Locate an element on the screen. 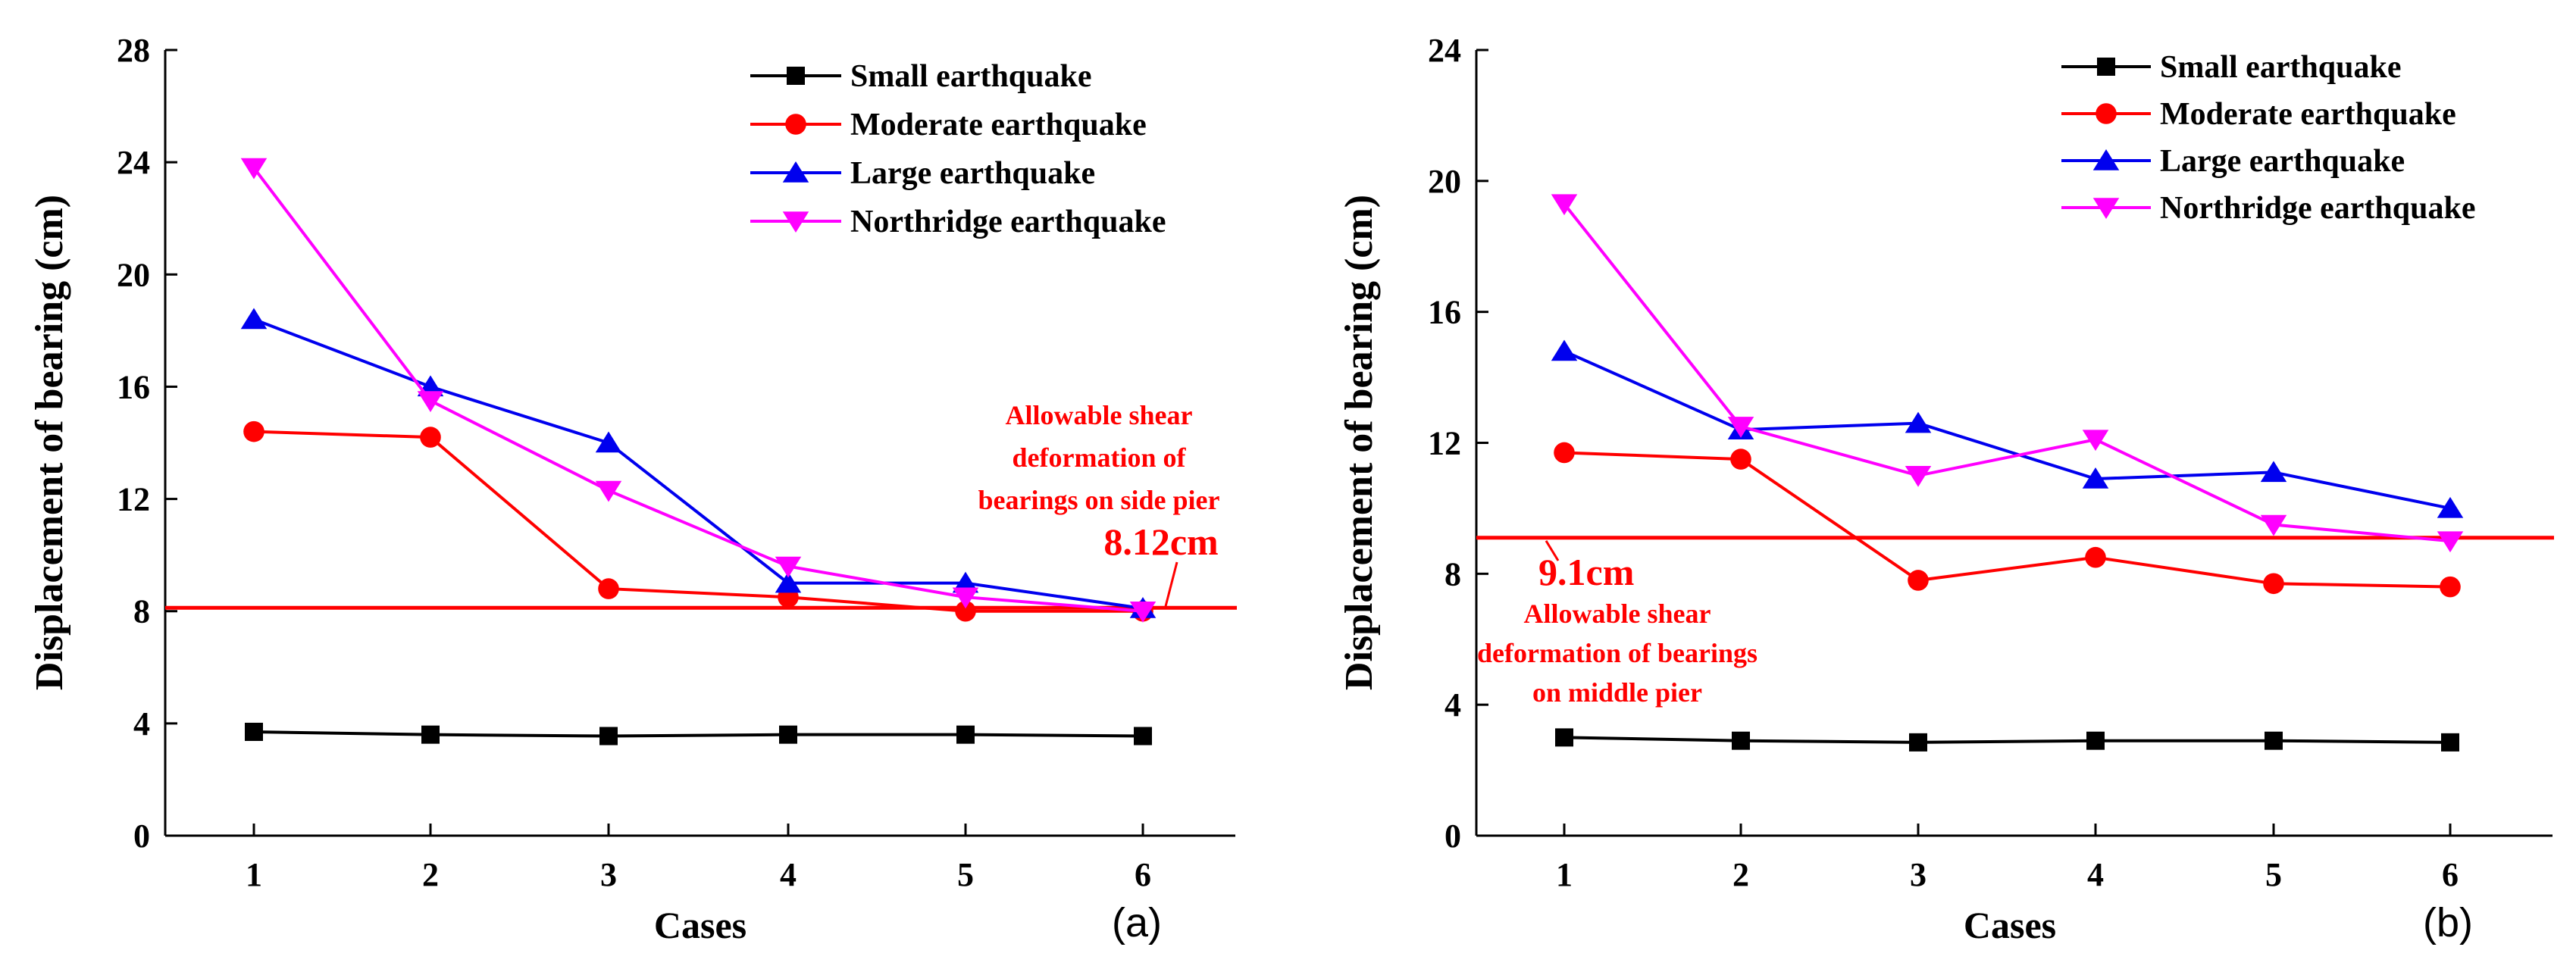 This screenshot has height=969, width=2576. legend-entry-label: Northridge earthquake is located at coordinates (2317, 209).